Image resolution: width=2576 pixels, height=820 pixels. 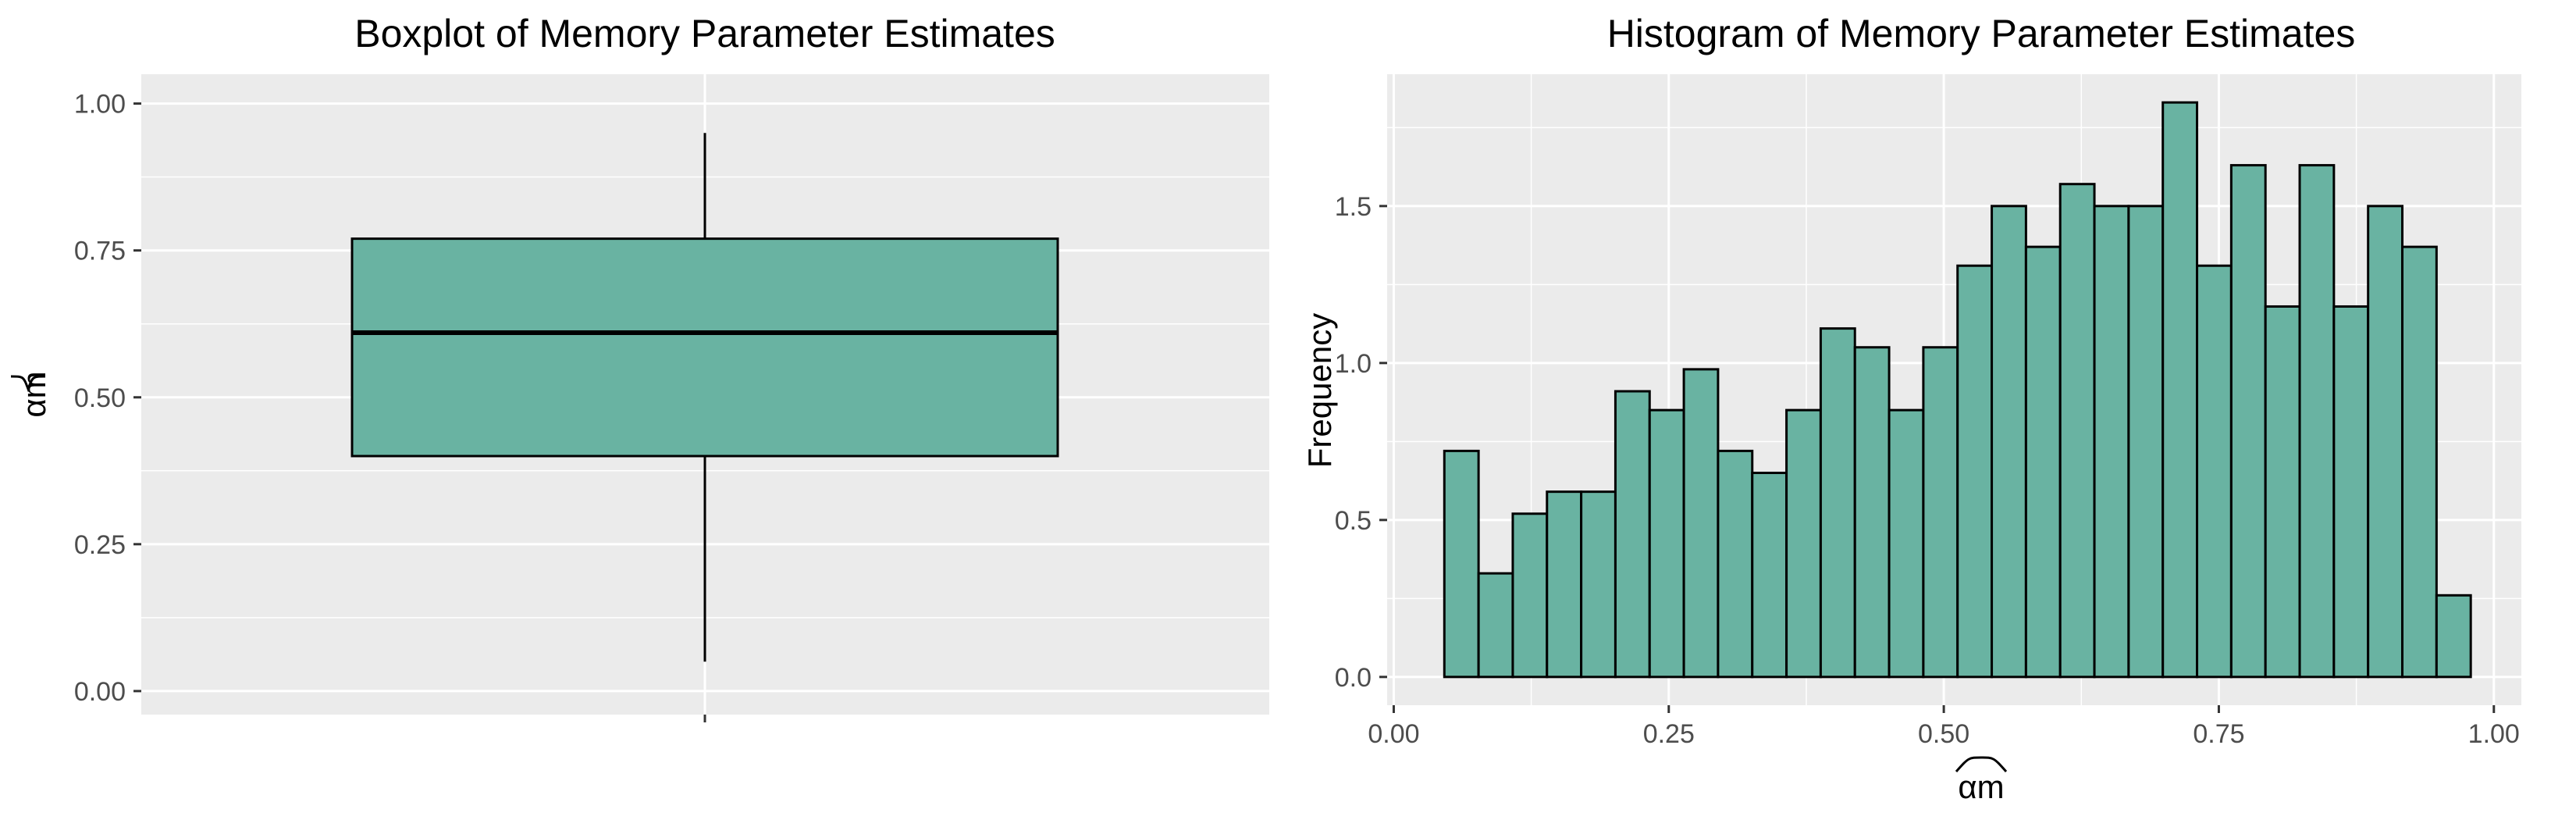 What do you see at coordinates (704, 347) in the screenshot?
I see `boxplot-box` at bounding box center [704, 347].